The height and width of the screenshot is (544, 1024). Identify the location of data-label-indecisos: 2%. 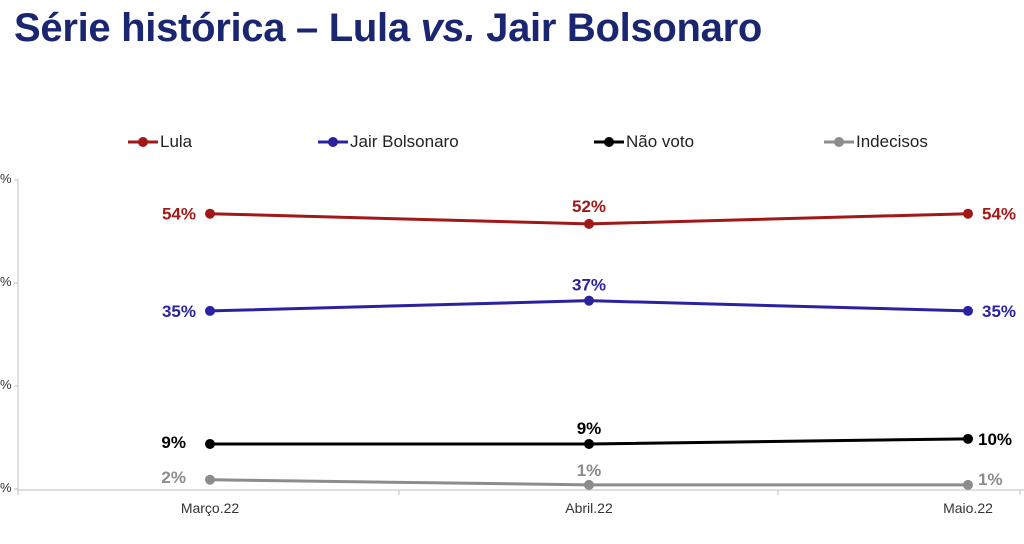
(173, 477).